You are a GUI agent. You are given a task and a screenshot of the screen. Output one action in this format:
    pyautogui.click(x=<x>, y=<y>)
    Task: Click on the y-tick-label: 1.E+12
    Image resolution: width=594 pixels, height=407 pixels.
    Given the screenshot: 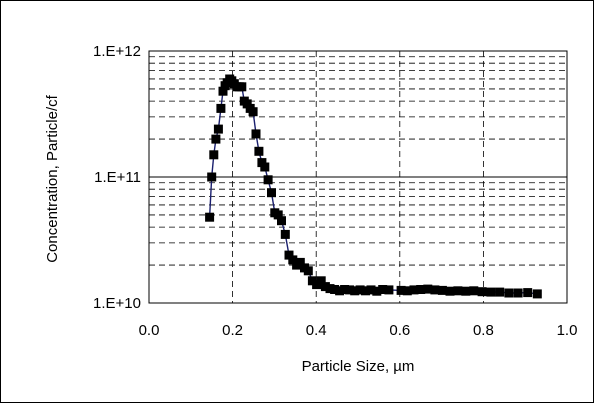 What is the action you would take?
    pyautogui.click(x=117, y=51)
    